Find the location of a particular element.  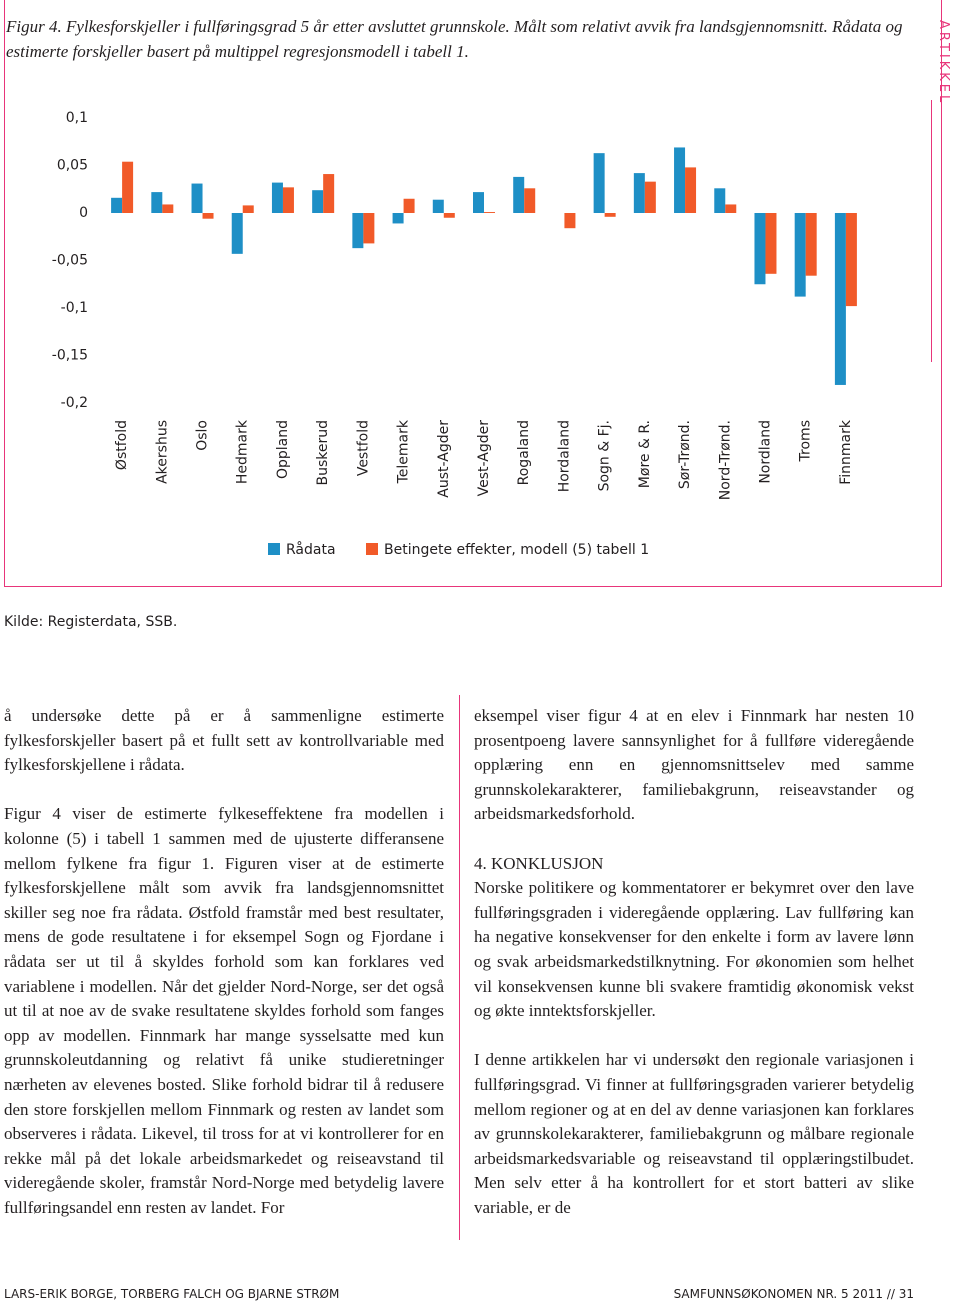

side-rule is located at coordinates (931, 231).